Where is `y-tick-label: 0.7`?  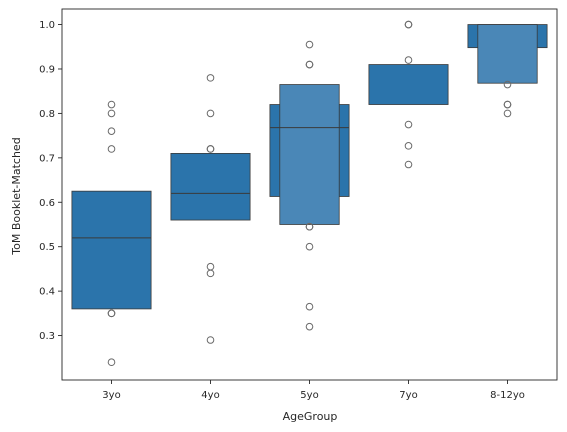 y-tick-label: 0.7 is located at coordinates (47, 158).